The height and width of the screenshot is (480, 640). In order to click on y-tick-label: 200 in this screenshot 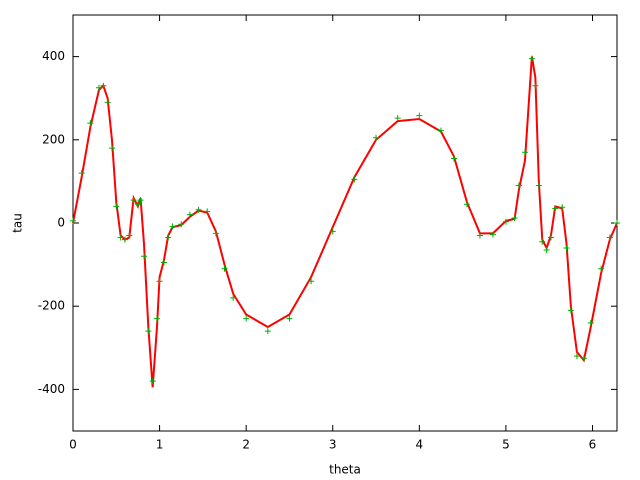, I will do `click(53, 139)`.